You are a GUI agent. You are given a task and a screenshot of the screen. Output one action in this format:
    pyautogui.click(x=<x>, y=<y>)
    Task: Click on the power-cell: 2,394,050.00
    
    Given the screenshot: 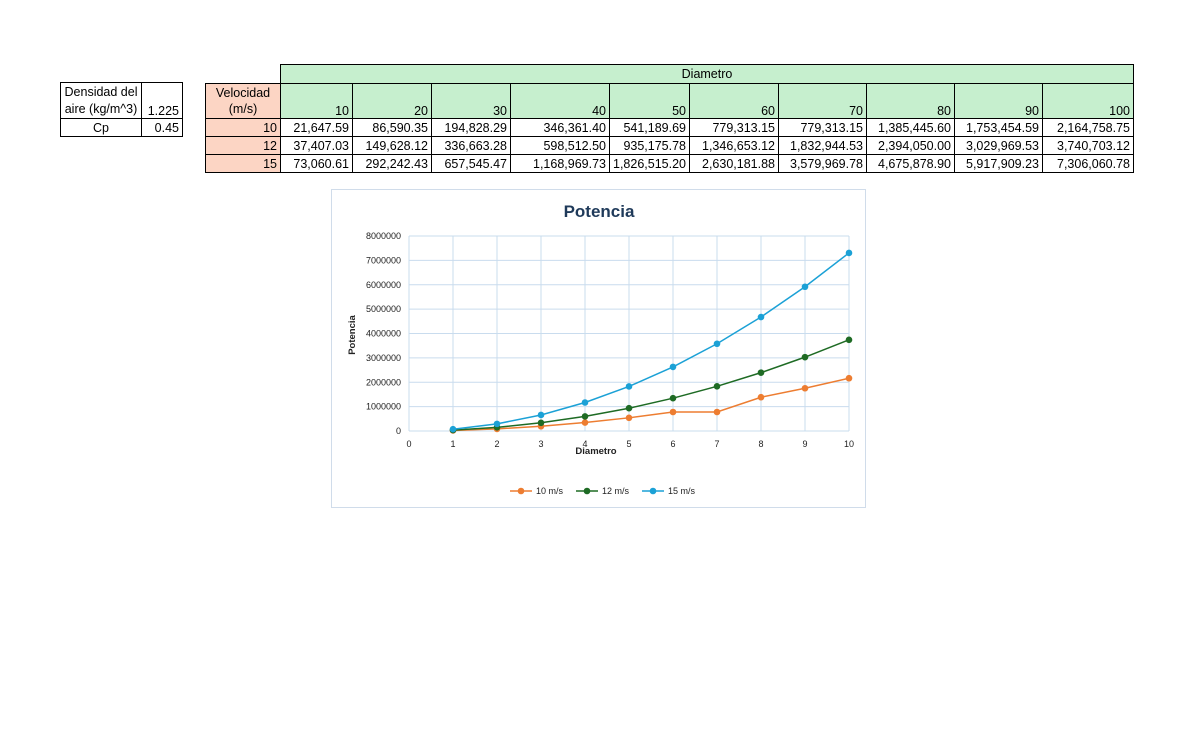 What is the action you would take?
    pyautogui.click(x=910, y=145)
    